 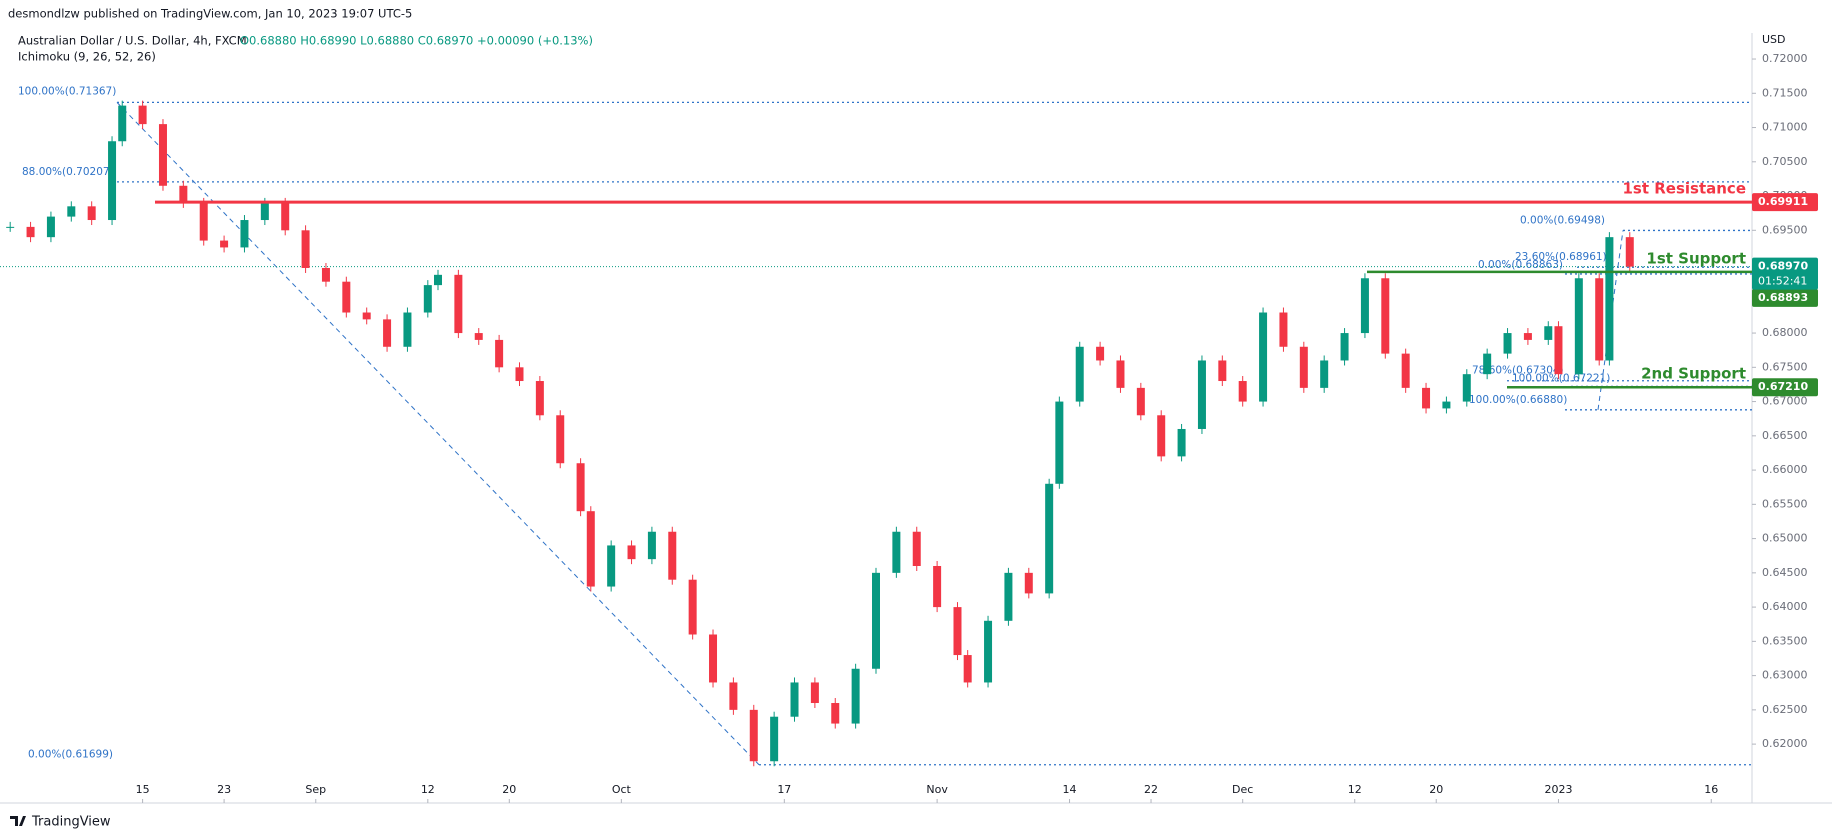 I want to click on current-price-label: 0.68970, so click(x=1783, y=266).